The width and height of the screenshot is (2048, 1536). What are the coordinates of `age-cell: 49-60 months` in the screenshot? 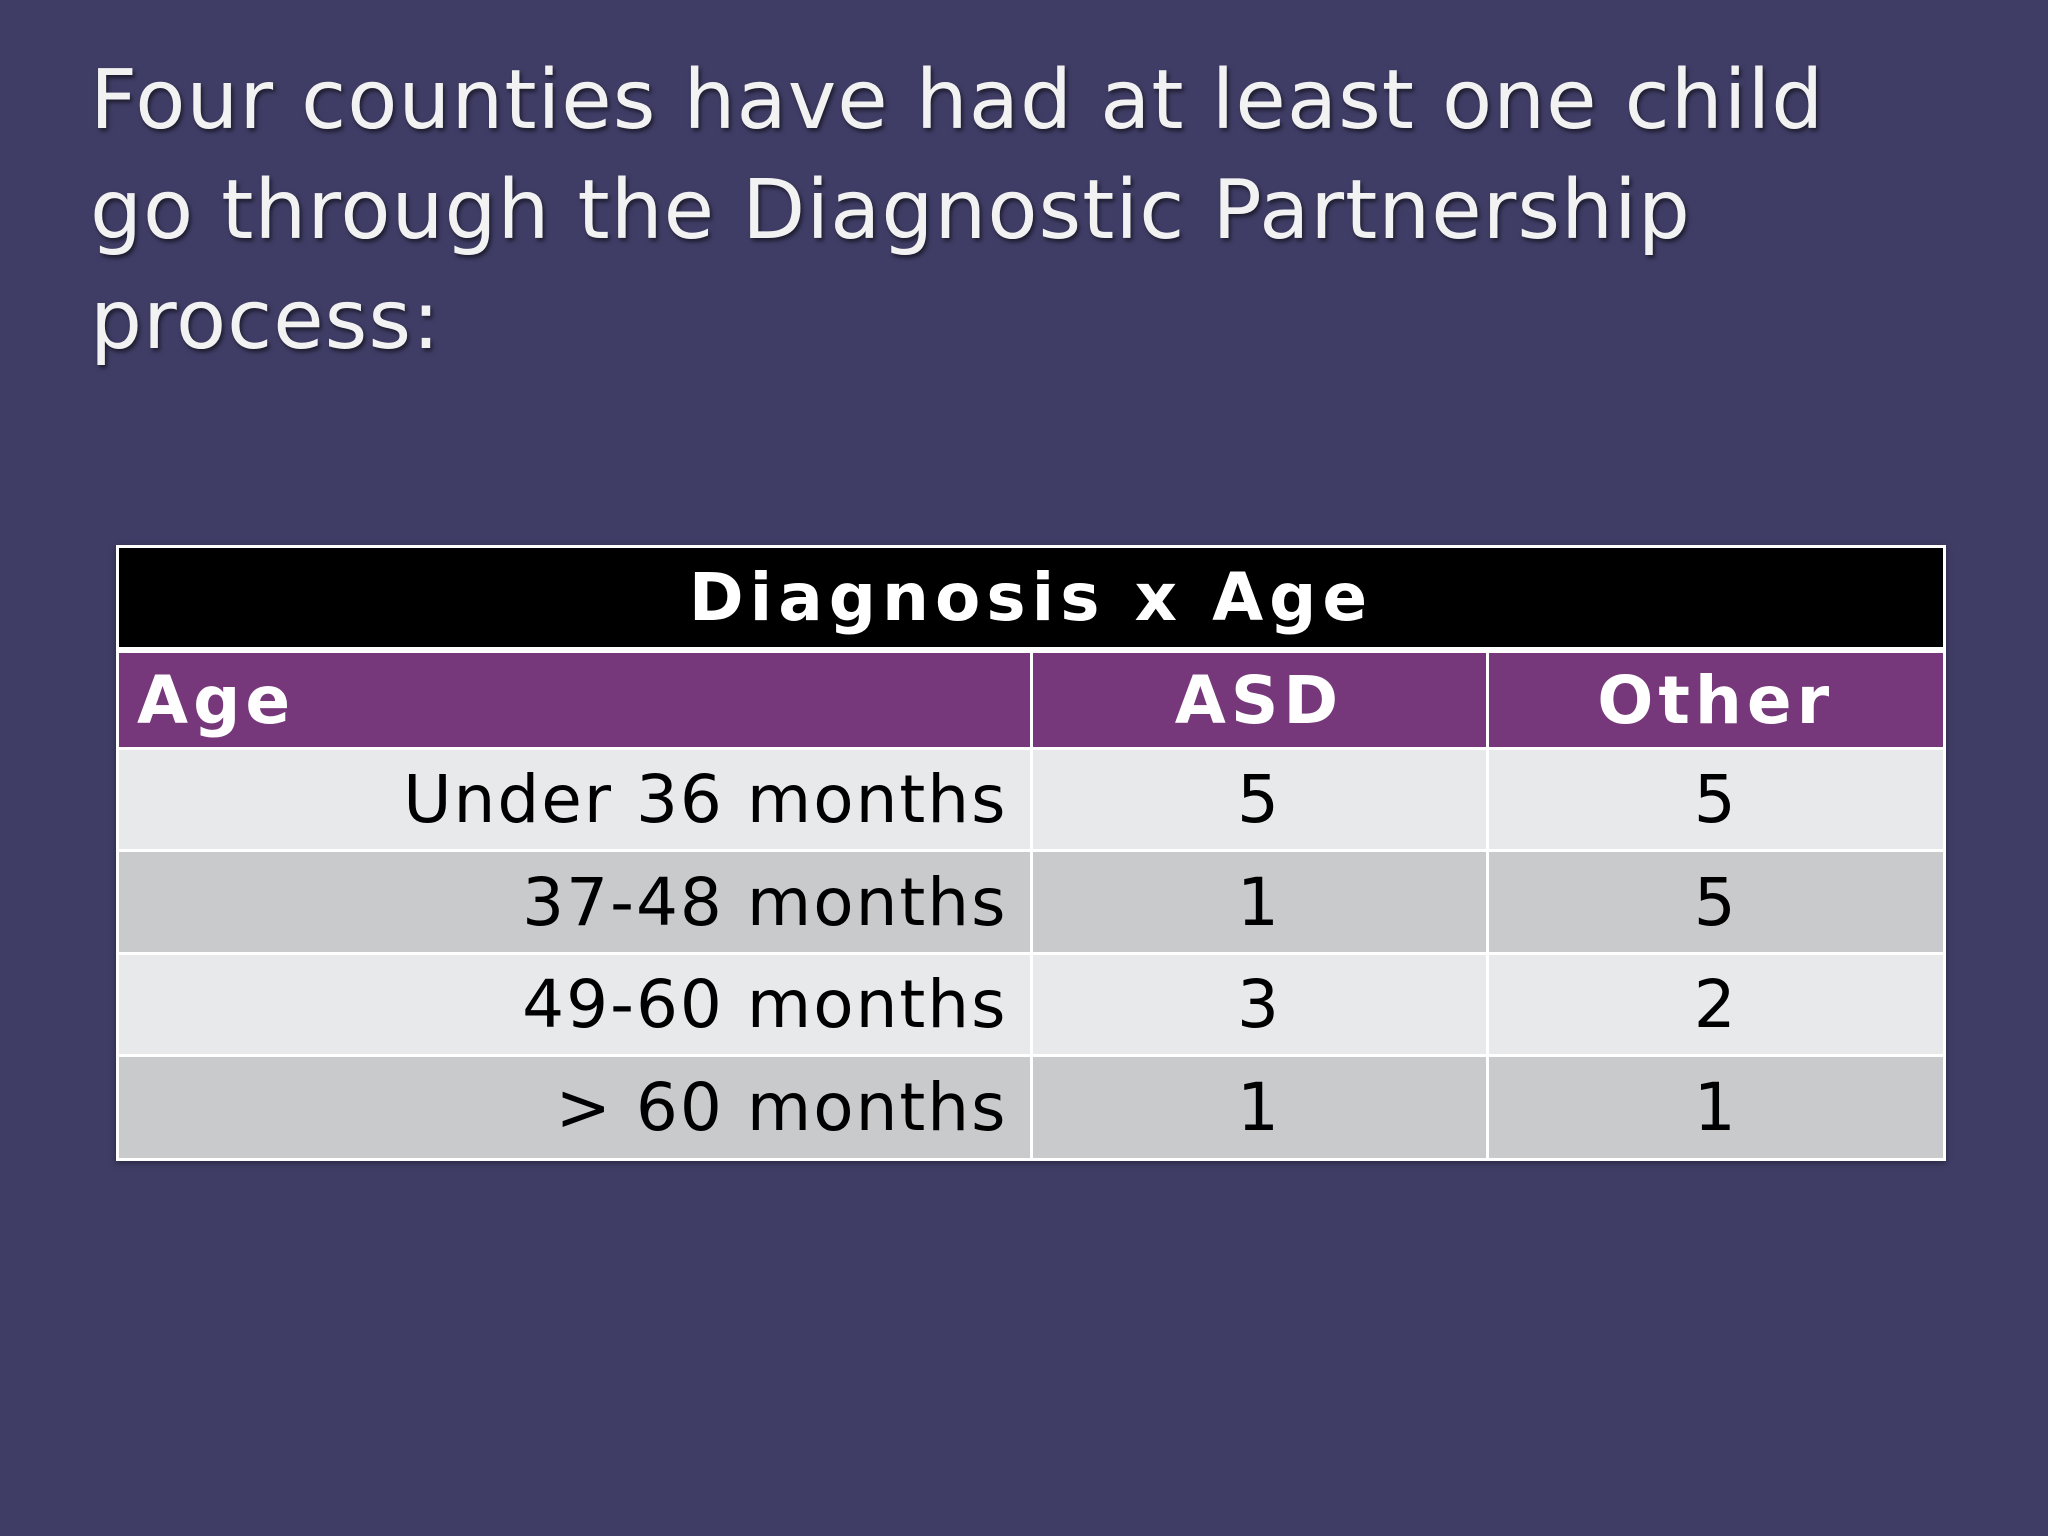 It's located at (576, 1003).